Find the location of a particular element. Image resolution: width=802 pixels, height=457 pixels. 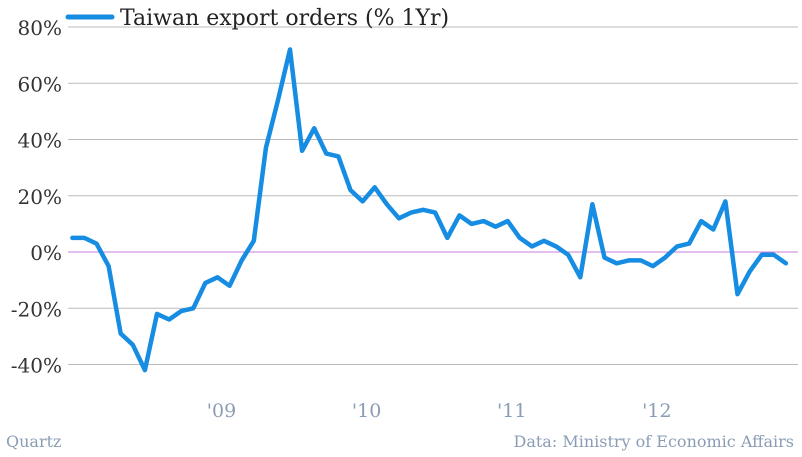

legend: Taiwan export orders (% 1Yr) is located at coordinates (257, 18).